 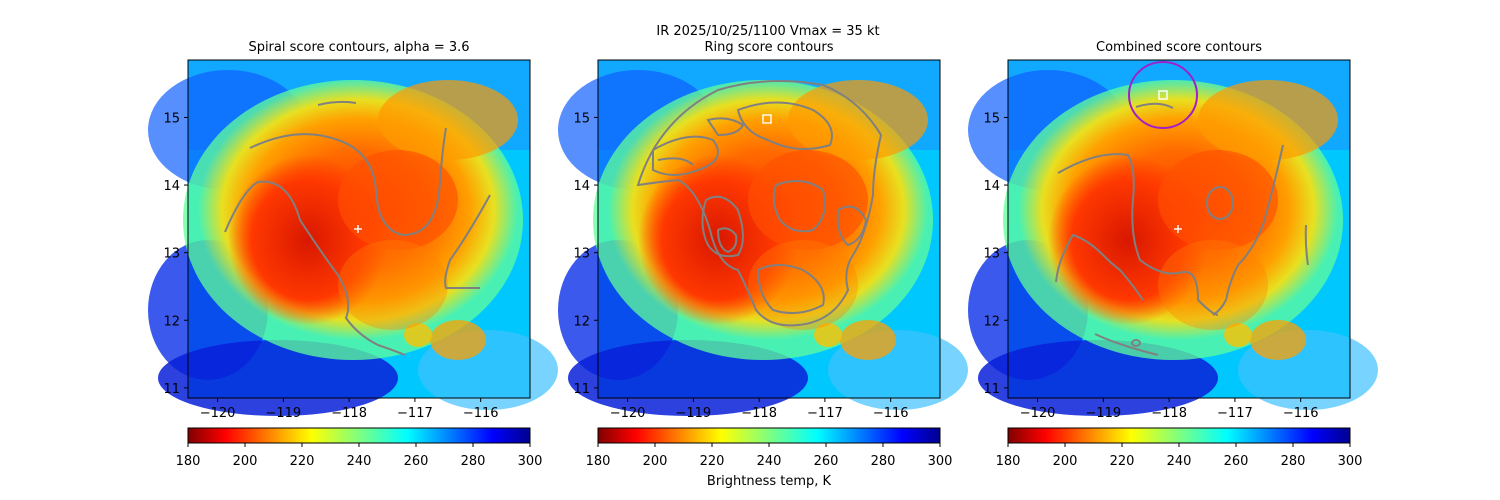 I want to click on colorbar-spiral: 180 200 220 240 260 280 300, so click(x=359, y=448).